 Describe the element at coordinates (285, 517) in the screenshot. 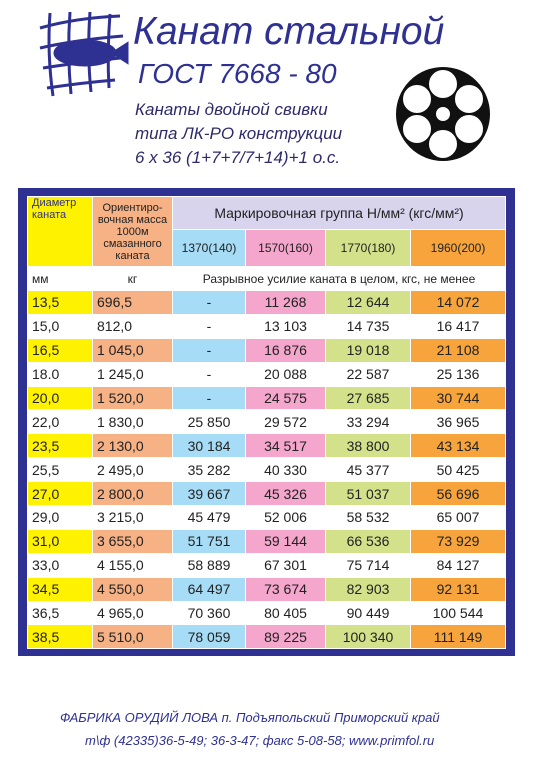

I see `force-cell: 52 006` at that location.